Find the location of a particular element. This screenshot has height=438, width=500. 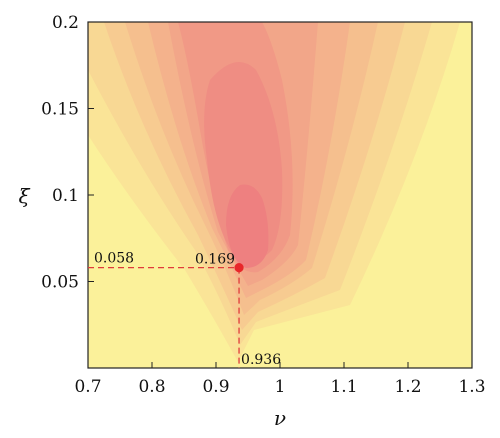

contour-band is located at coordinates (247, 226).